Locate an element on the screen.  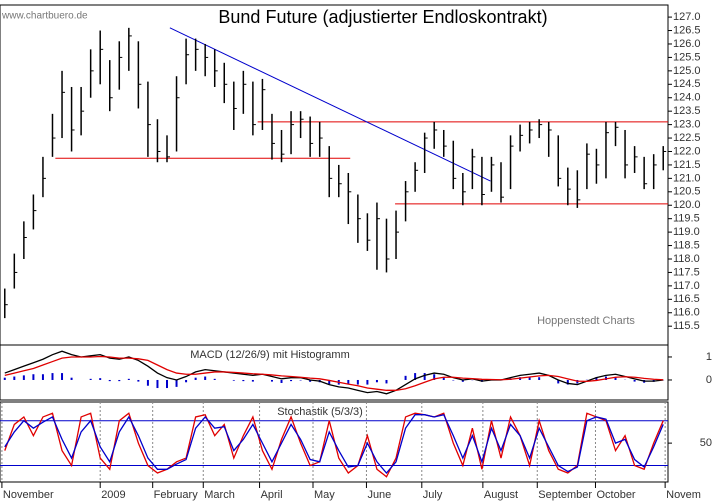
y-tick-label: 118.0 is located at coordinates (686, 259).